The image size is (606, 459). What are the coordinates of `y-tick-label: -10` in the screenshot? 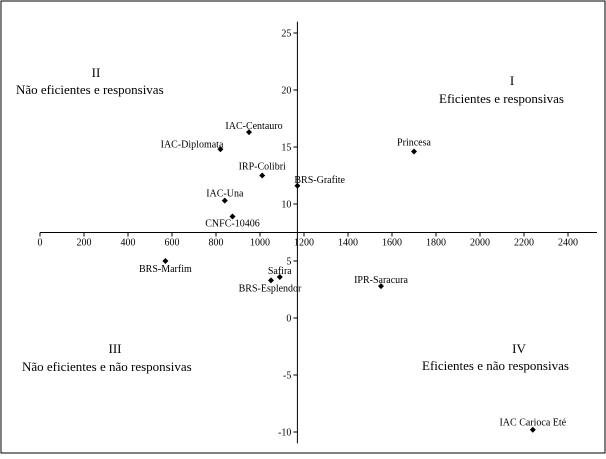 It's located at (284, 433).